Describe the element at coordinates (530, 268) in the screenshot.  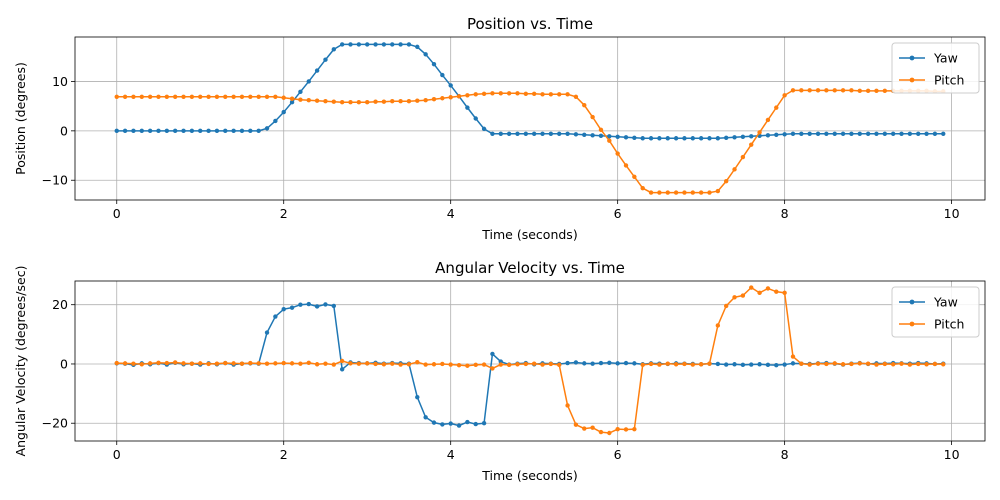
I see `chart-title: Angular Velocity vs. Time` at that location.